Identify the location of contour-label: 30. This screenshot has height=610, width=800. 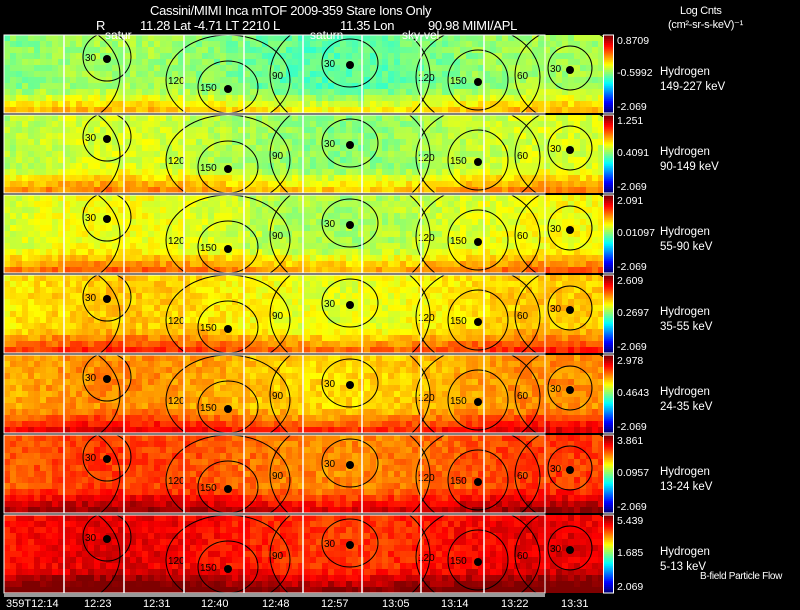
(91, 58).